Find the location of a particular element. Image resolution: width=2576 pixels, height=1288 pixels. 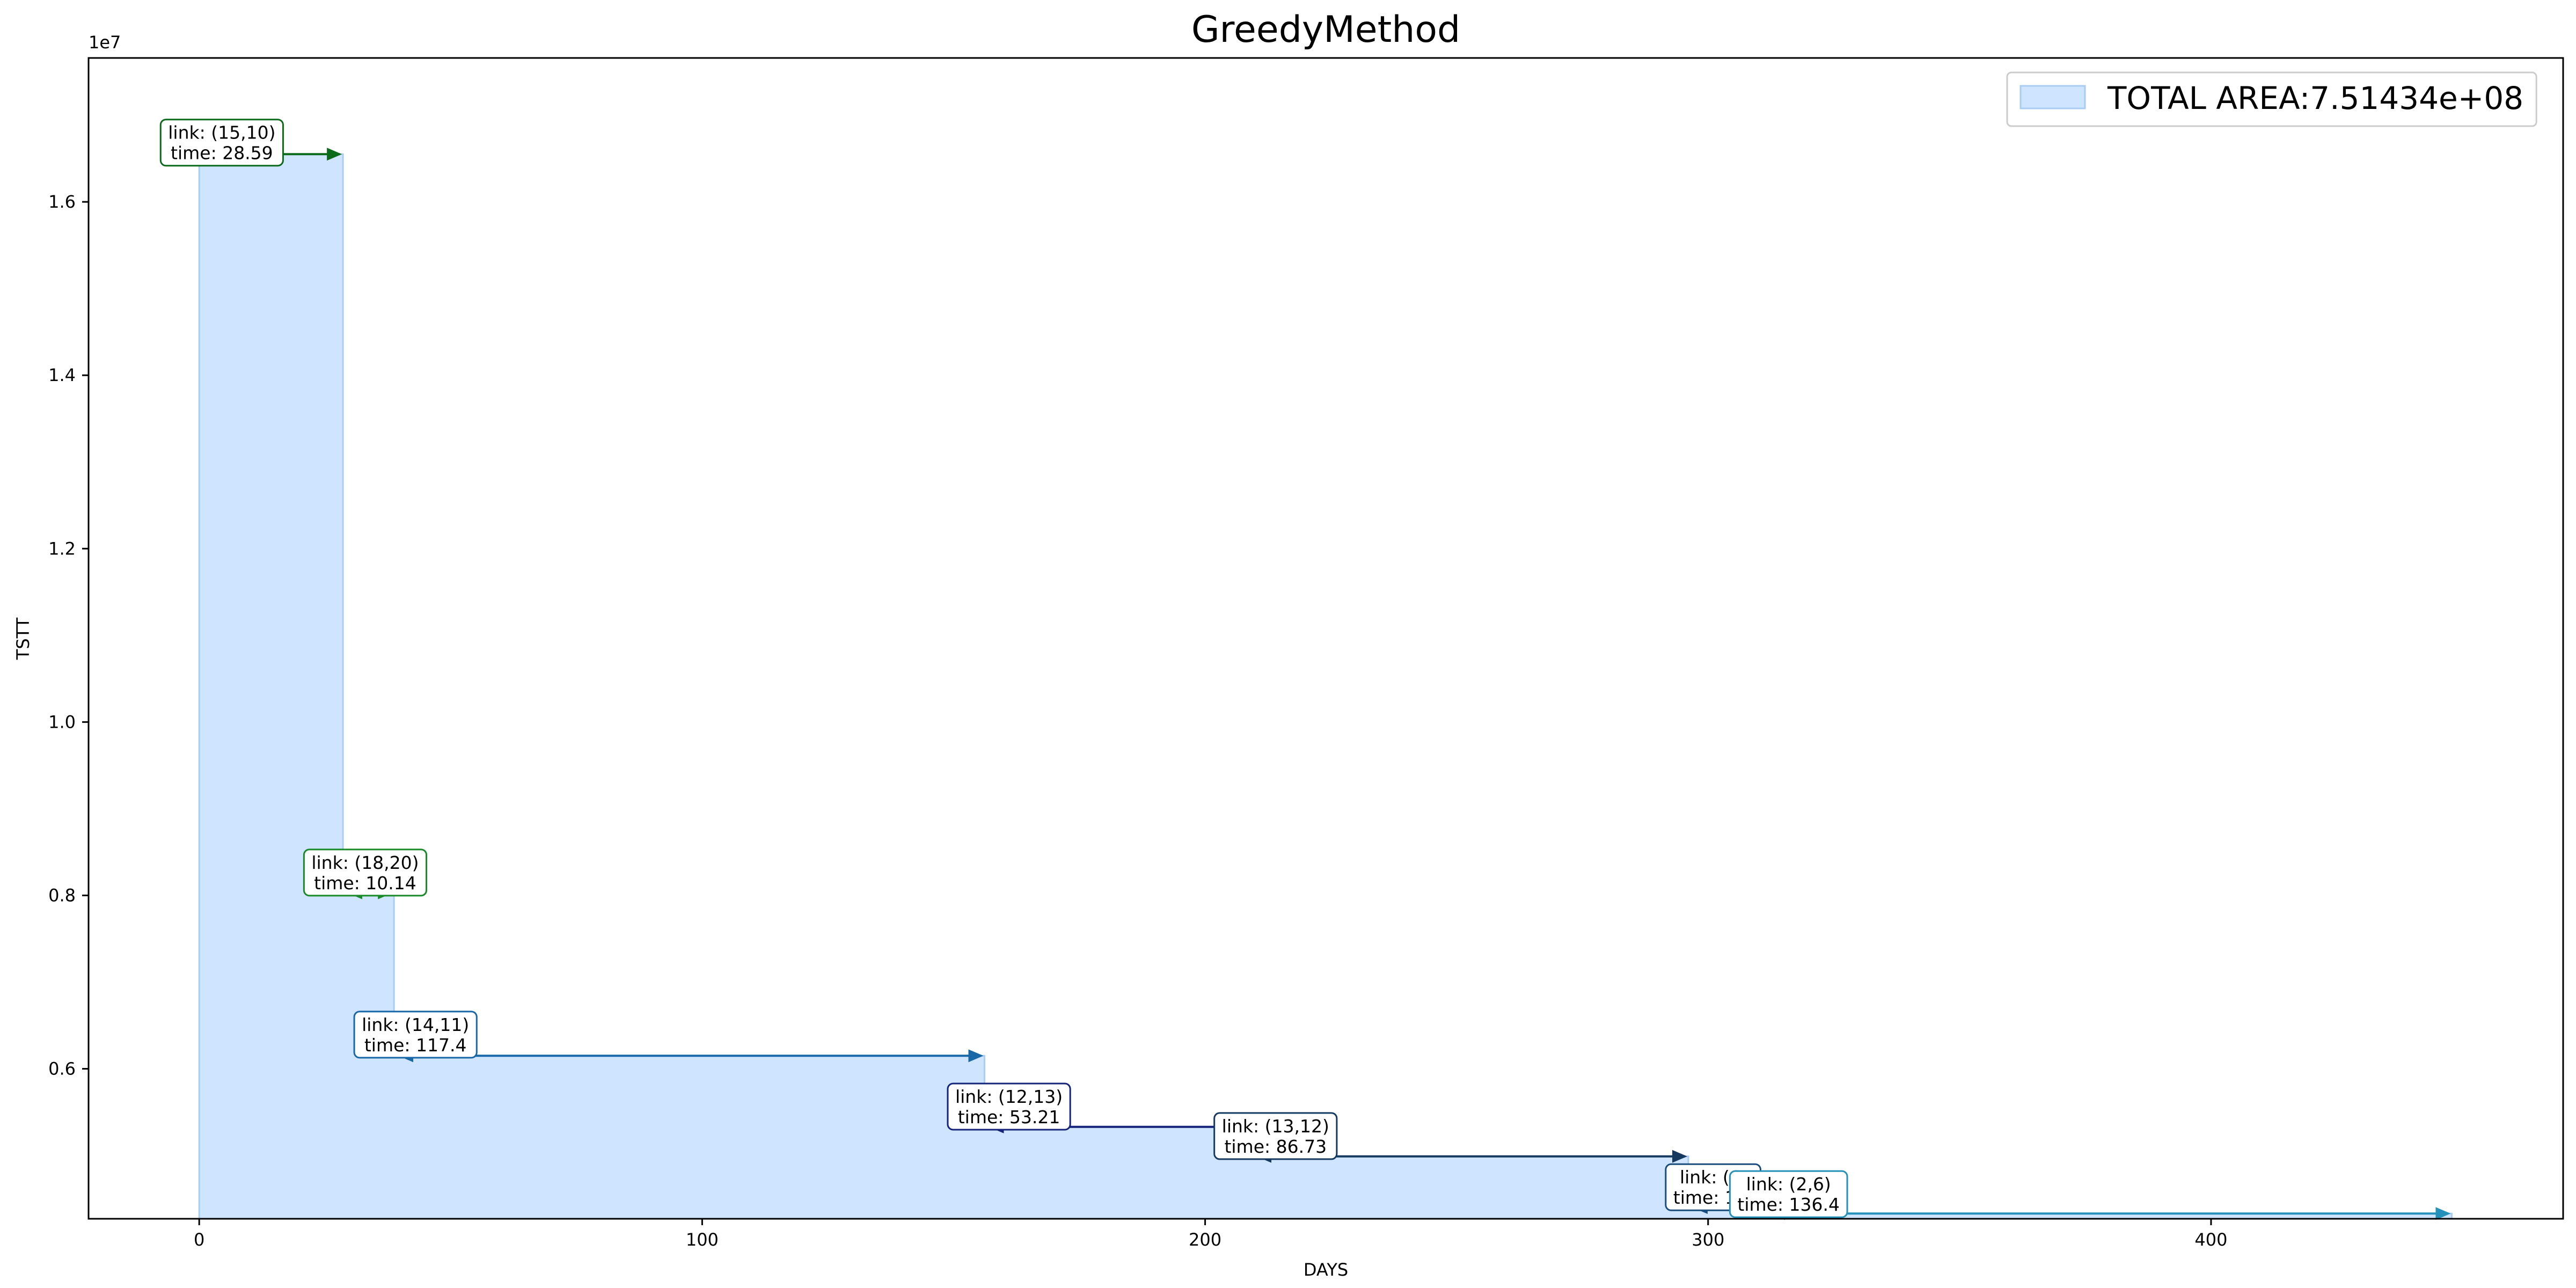

x-tick-label: 0 is located at coordinates (199, 1240).